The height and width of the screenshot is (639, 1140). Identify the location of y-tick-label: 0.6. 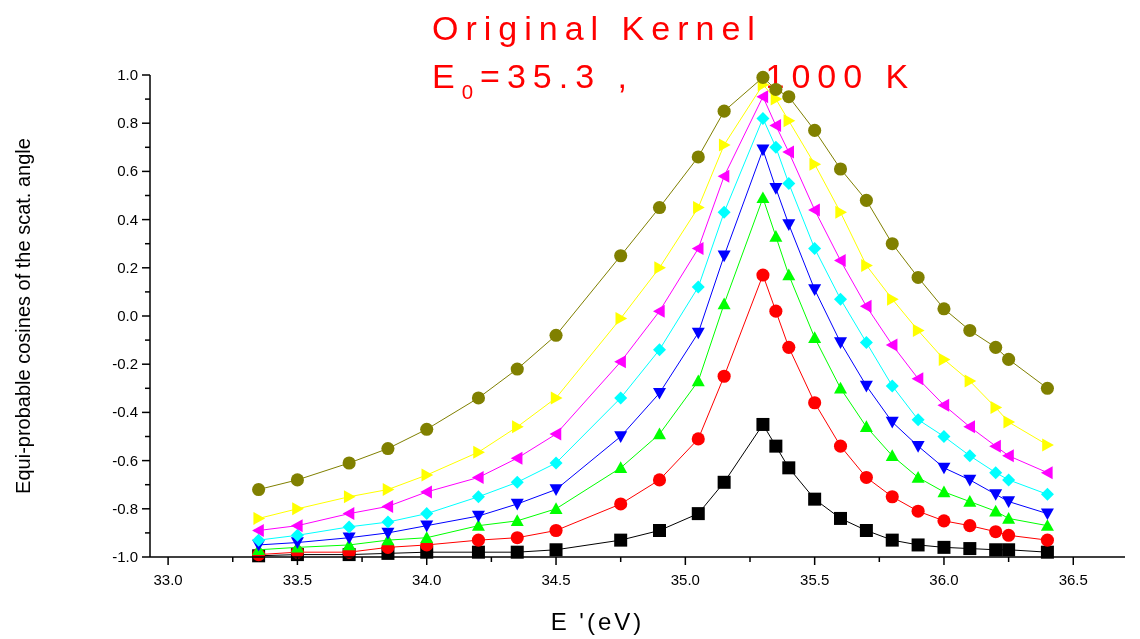
(127, 171).